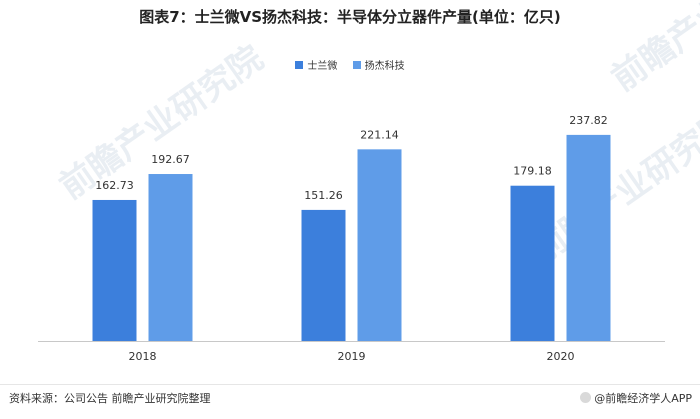  I want to click on data-label-2-2019: 221.14, so click(379, 134).